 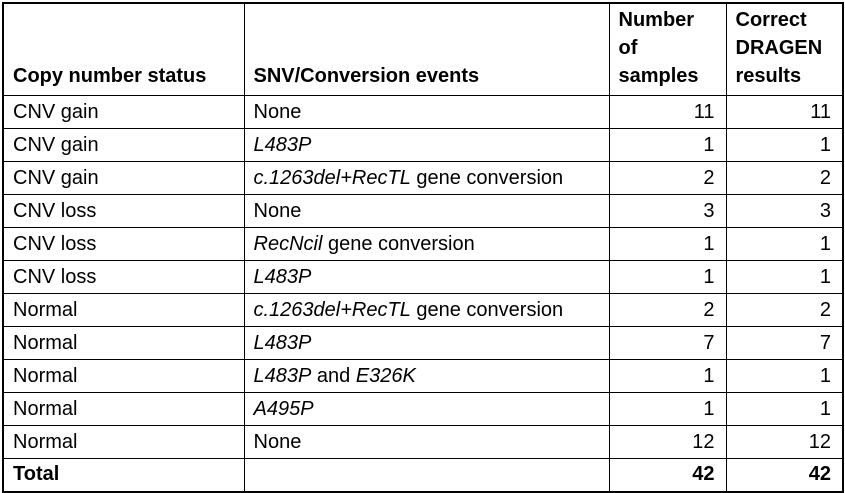 I want to click on gene-name-italic: A495P, so click(x=283, y=408).